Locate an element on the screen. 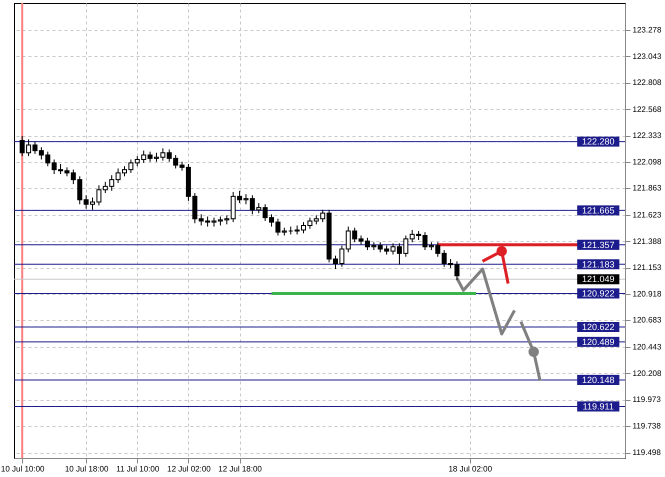 The width and height of the screenshot is (665, 477). y-tick-label: 122.333 is located at coordinates (647, 135).